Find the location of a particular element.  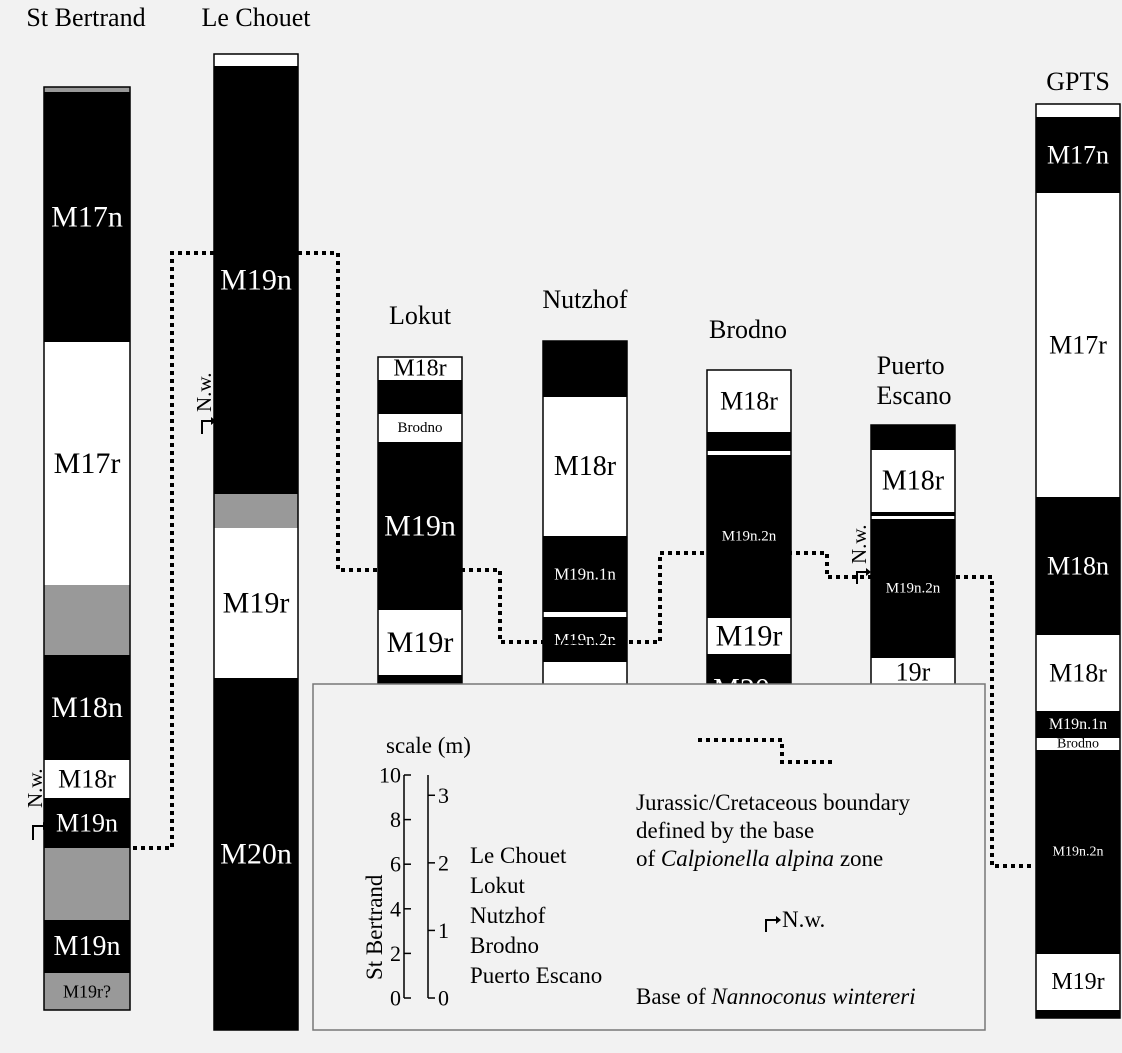

legend-boundary-line3: of Calpionella alpina zone is located at coordinates (759, 858).